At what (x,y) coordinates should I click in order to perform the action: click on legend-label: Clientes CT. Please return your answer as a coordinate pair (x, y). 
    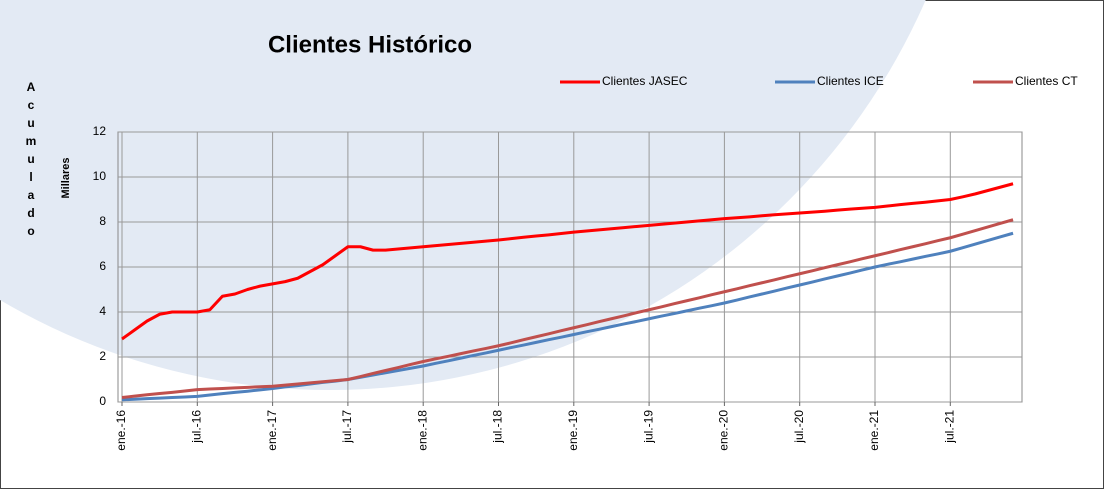
    Looking at the image, I should click on (1046, 81).